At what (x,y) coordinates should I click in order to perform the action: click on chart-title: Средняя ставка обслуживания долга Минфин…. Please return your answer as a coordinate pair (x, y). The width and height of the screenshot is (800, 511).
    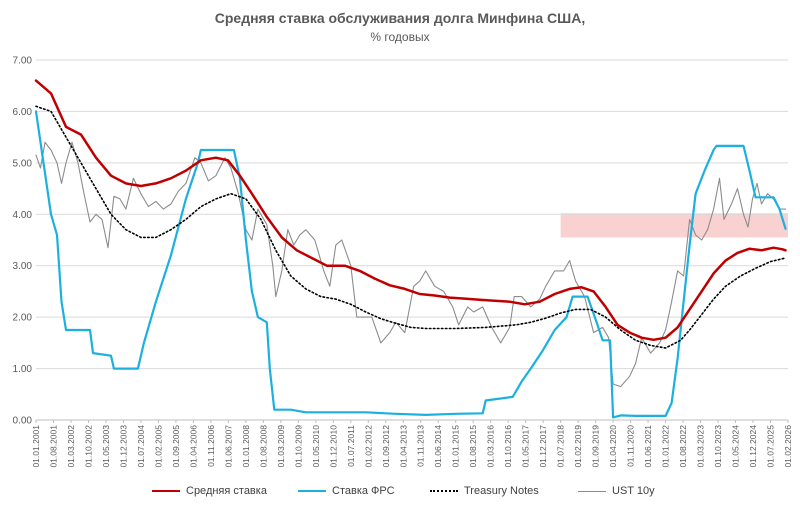
    Looking at the image, I should click on (400, 18).